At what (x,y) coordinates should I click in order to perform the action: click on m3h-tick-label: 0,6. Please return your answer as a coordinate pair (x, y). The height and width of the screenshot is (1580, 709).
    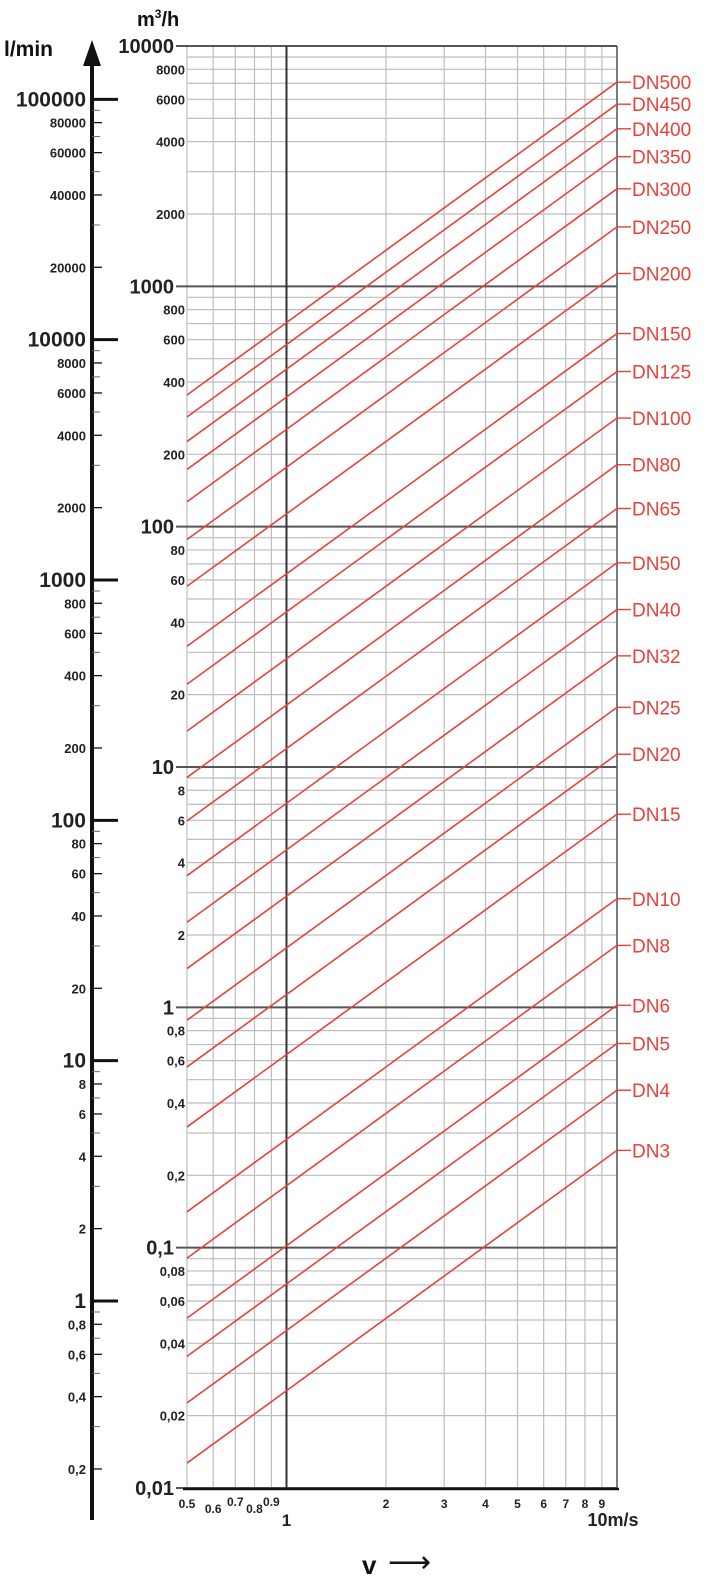
    Looking at the image, I should click on (176, 1061).